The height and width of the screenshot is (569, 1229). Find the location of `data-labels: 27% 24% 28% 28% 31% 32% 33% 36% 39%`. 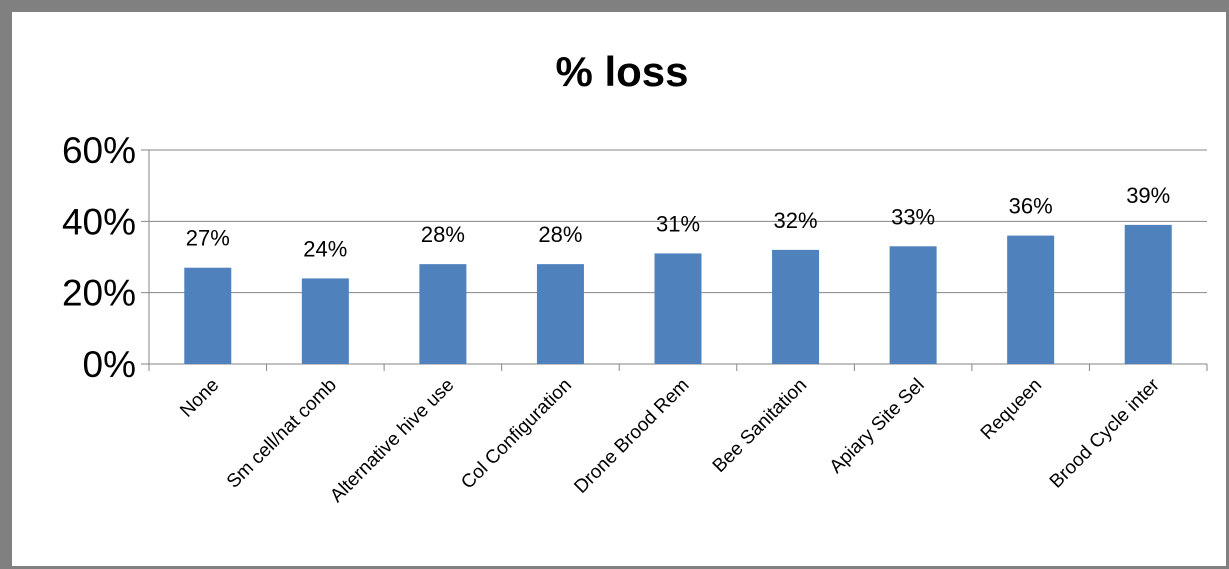

data-labels: 27% 24% 28% 28% 31% 32% 33% 36% 39% is located at coordinates (678, 222).